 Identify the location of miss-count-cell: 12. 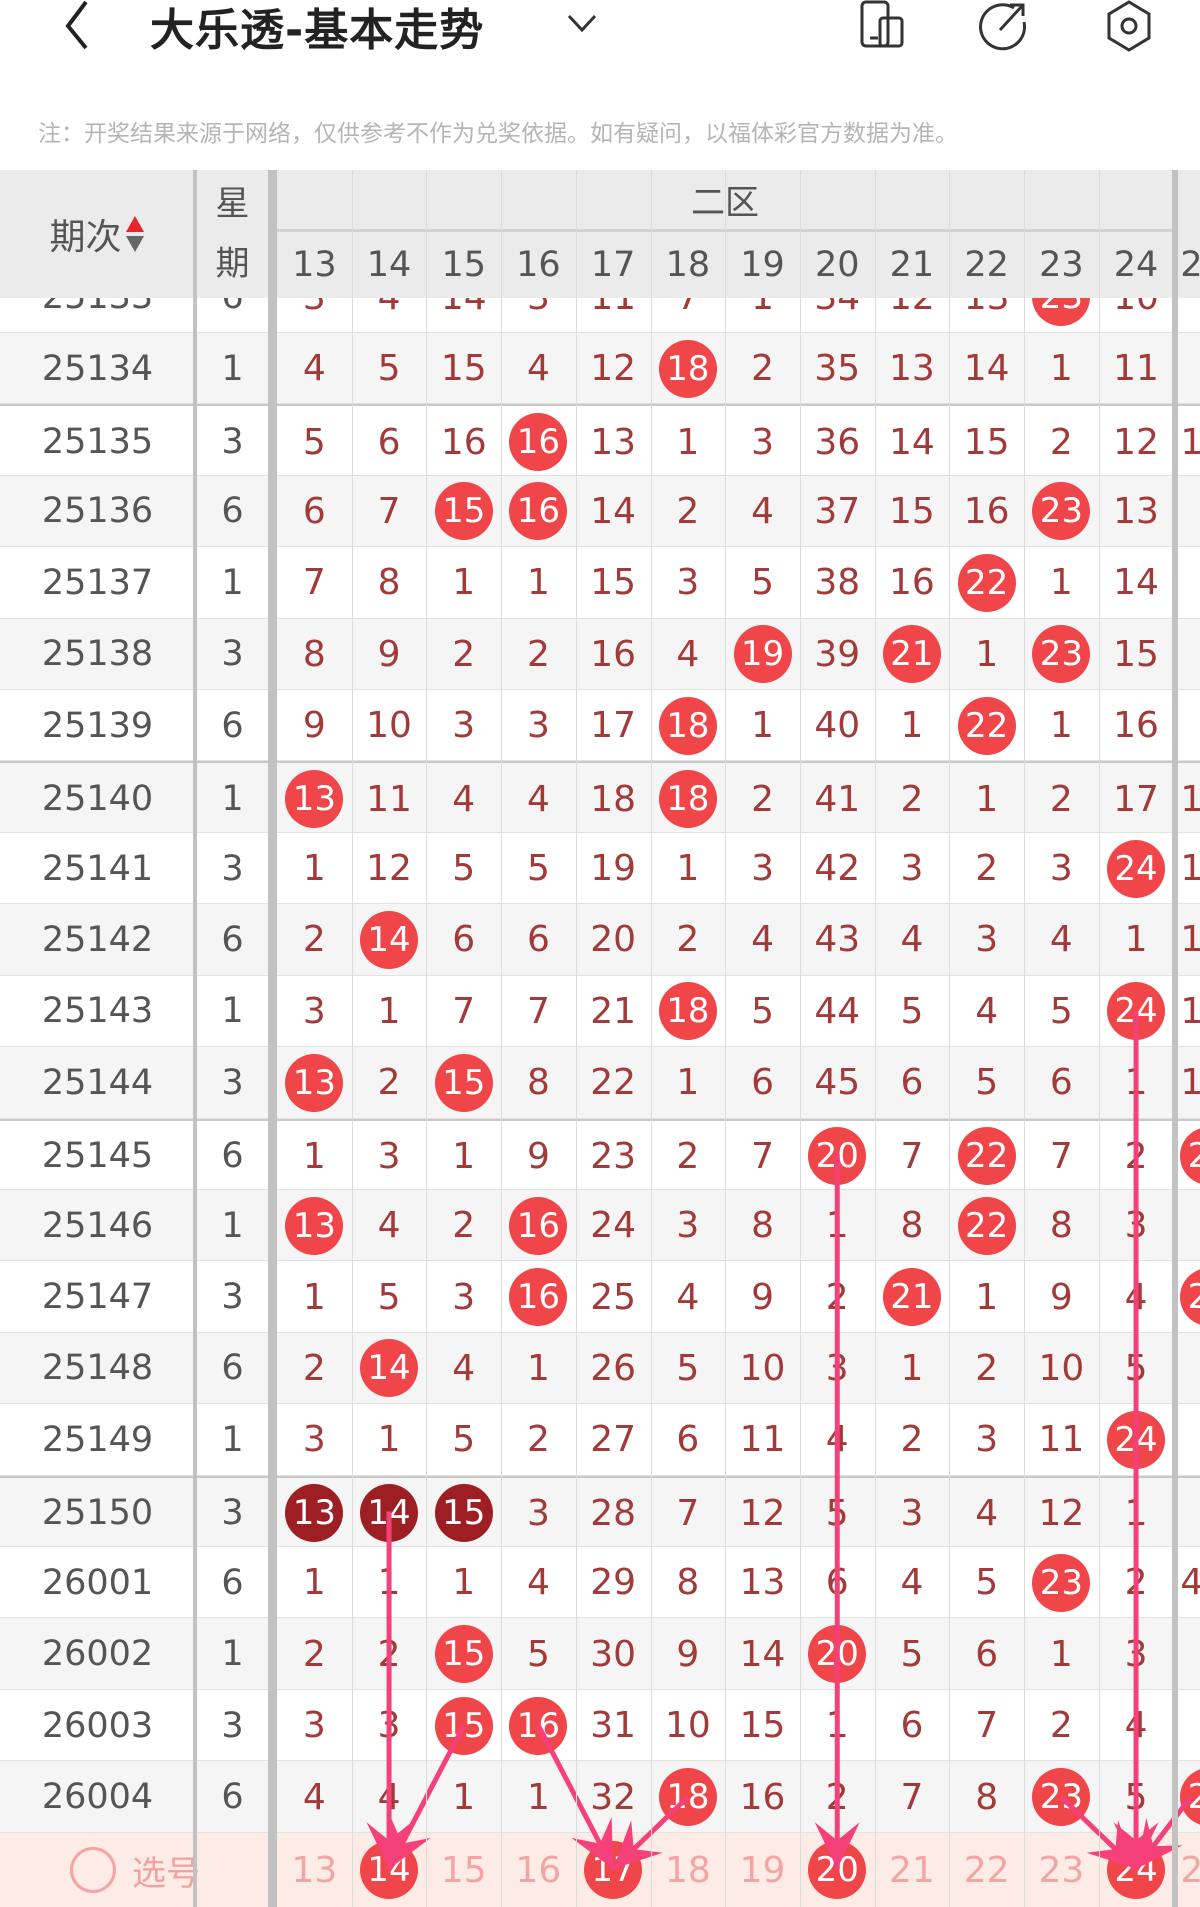
(762, 1513).